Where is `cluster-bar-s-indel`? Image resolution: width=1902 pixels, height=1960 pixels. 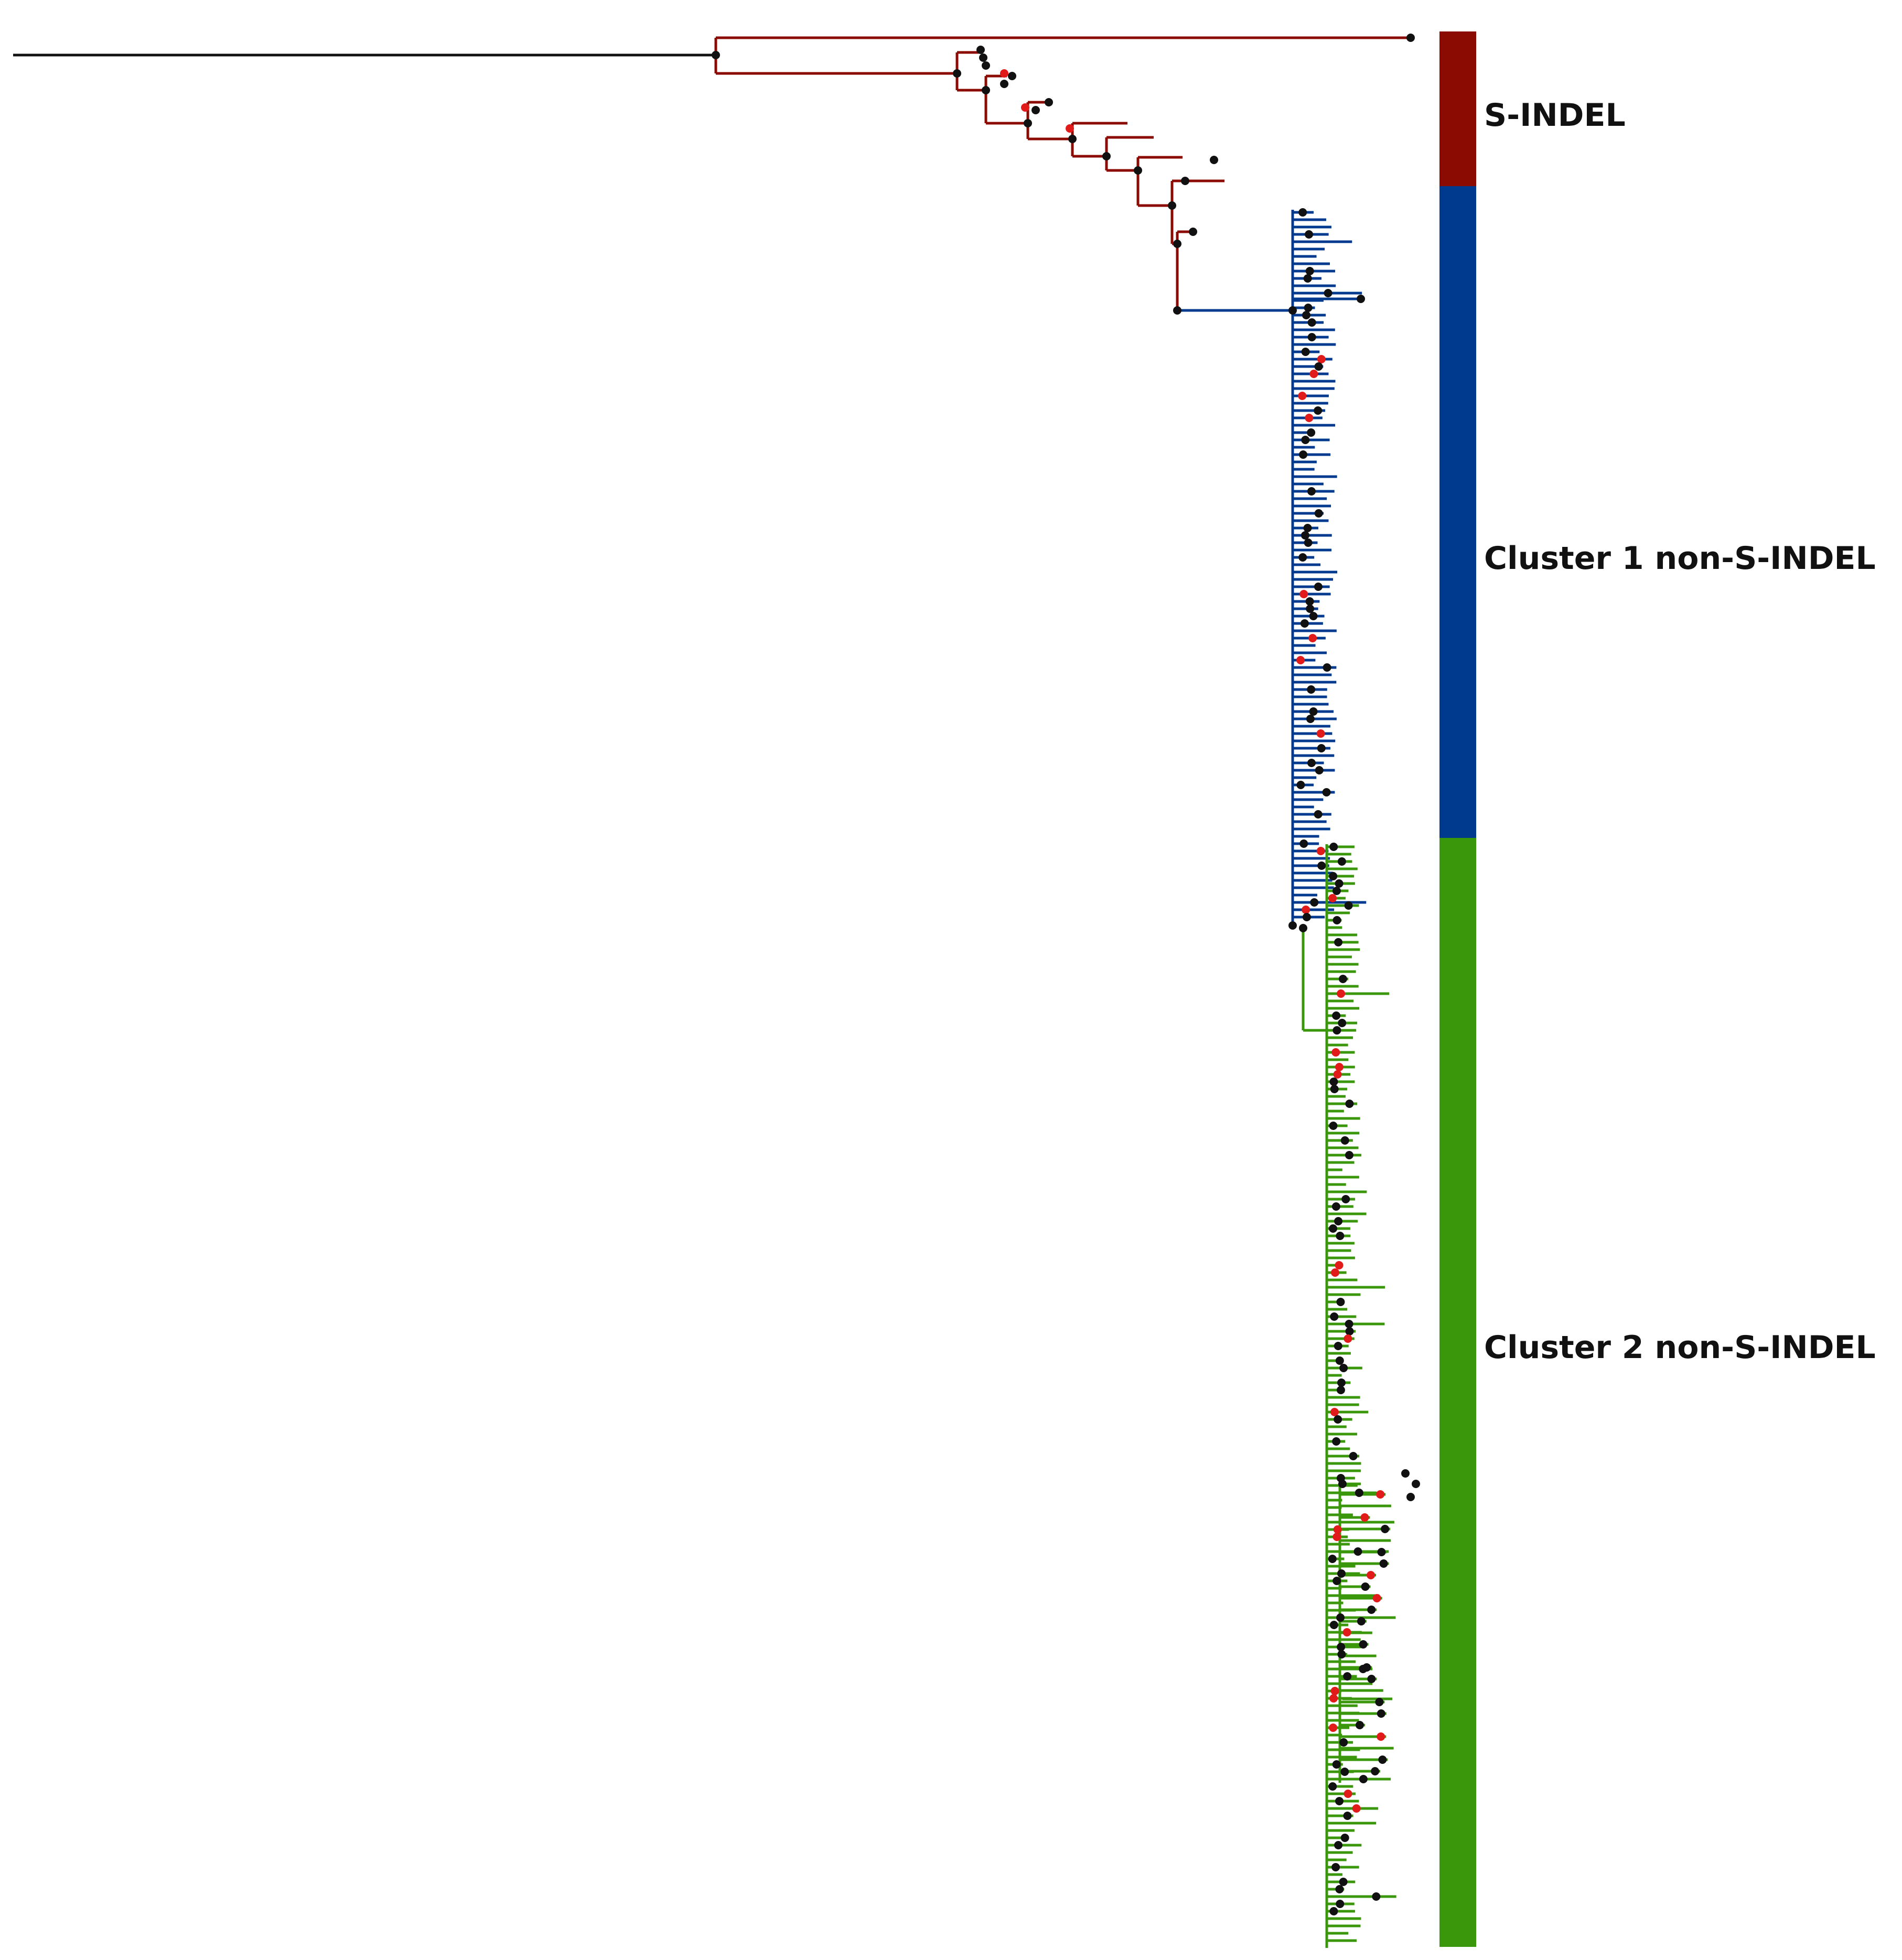
cluster-bar-s-indel is located at coordinates (1457, 108).